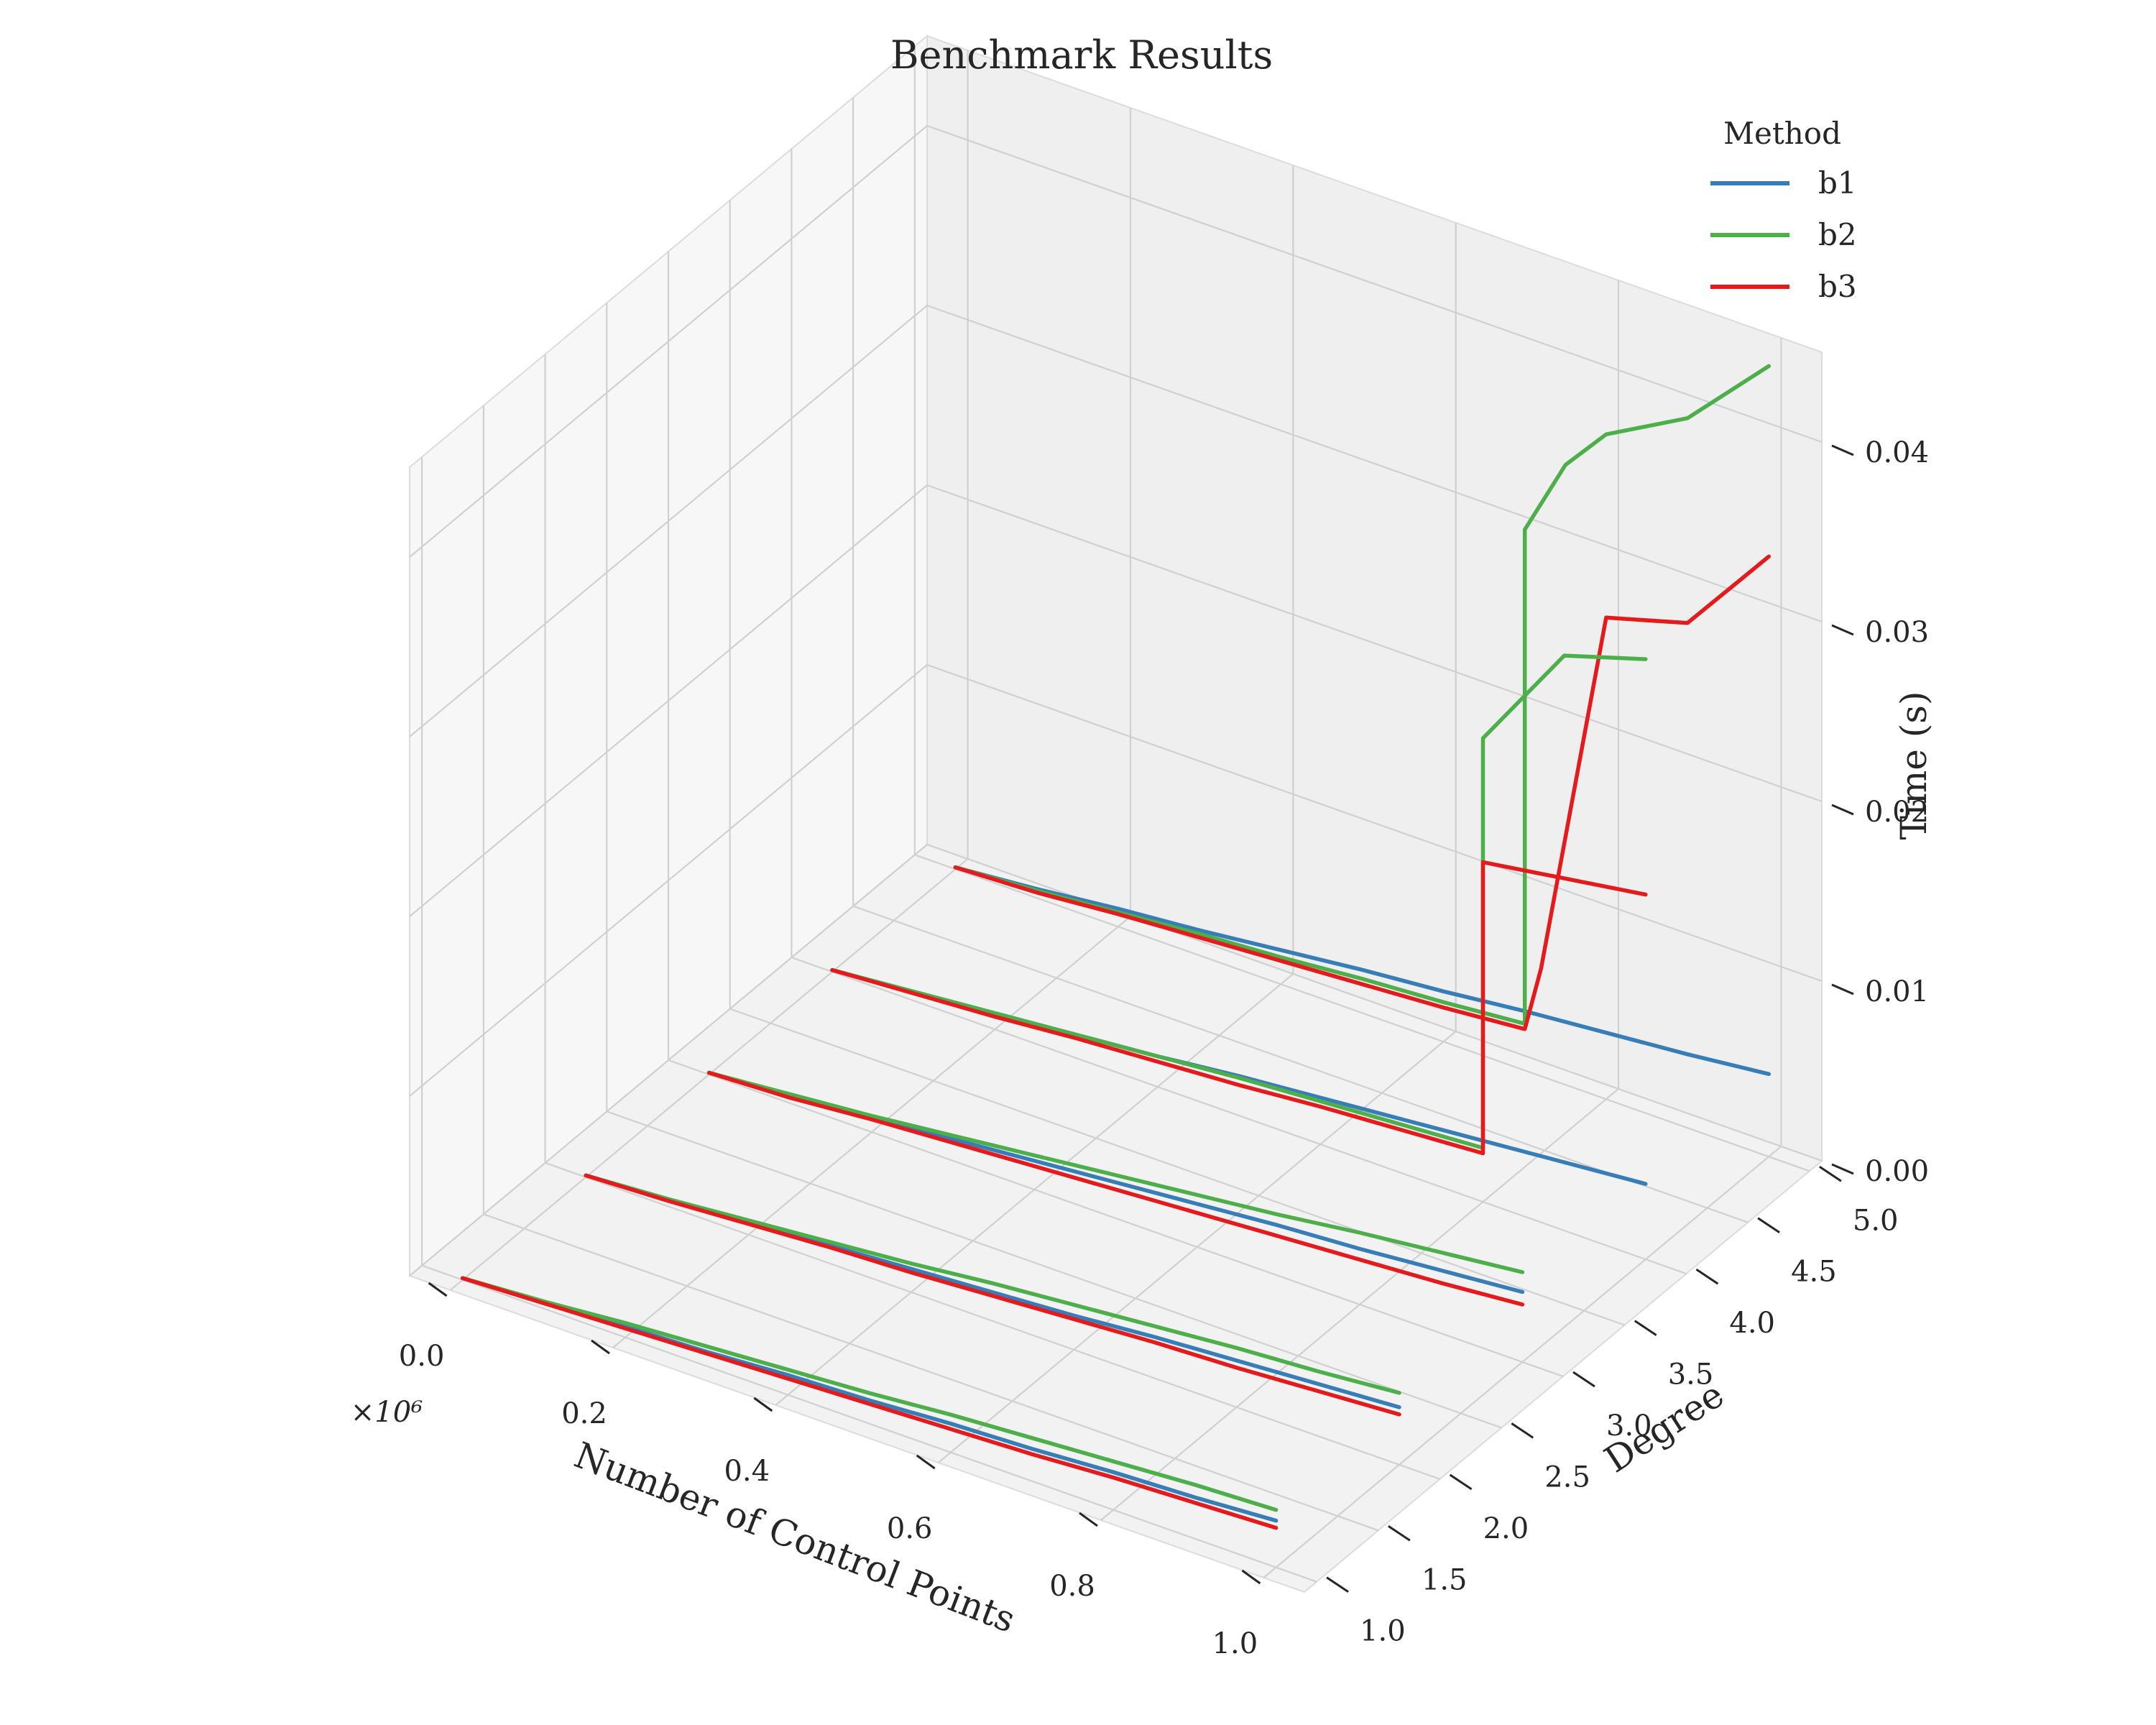 This screenshot has height=1725, width=2156. I want to click on chart-title: Benchmark Results, so click(1081, 55).